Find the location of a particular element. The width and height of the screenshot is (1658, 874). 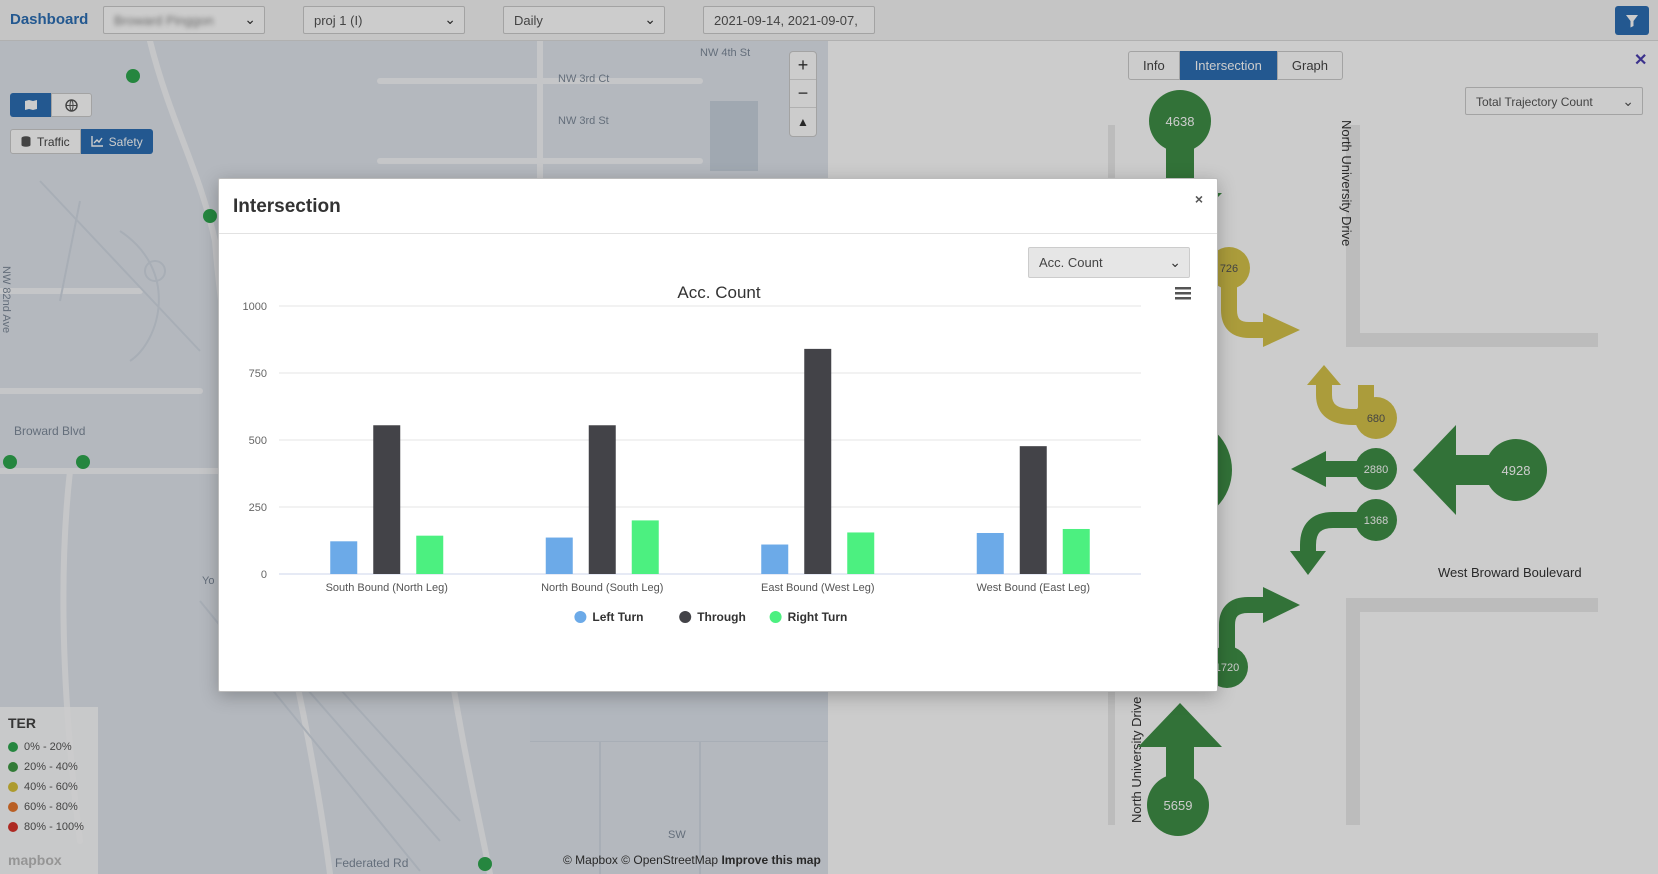

filter-icon is located at coordinates (1632, 20).